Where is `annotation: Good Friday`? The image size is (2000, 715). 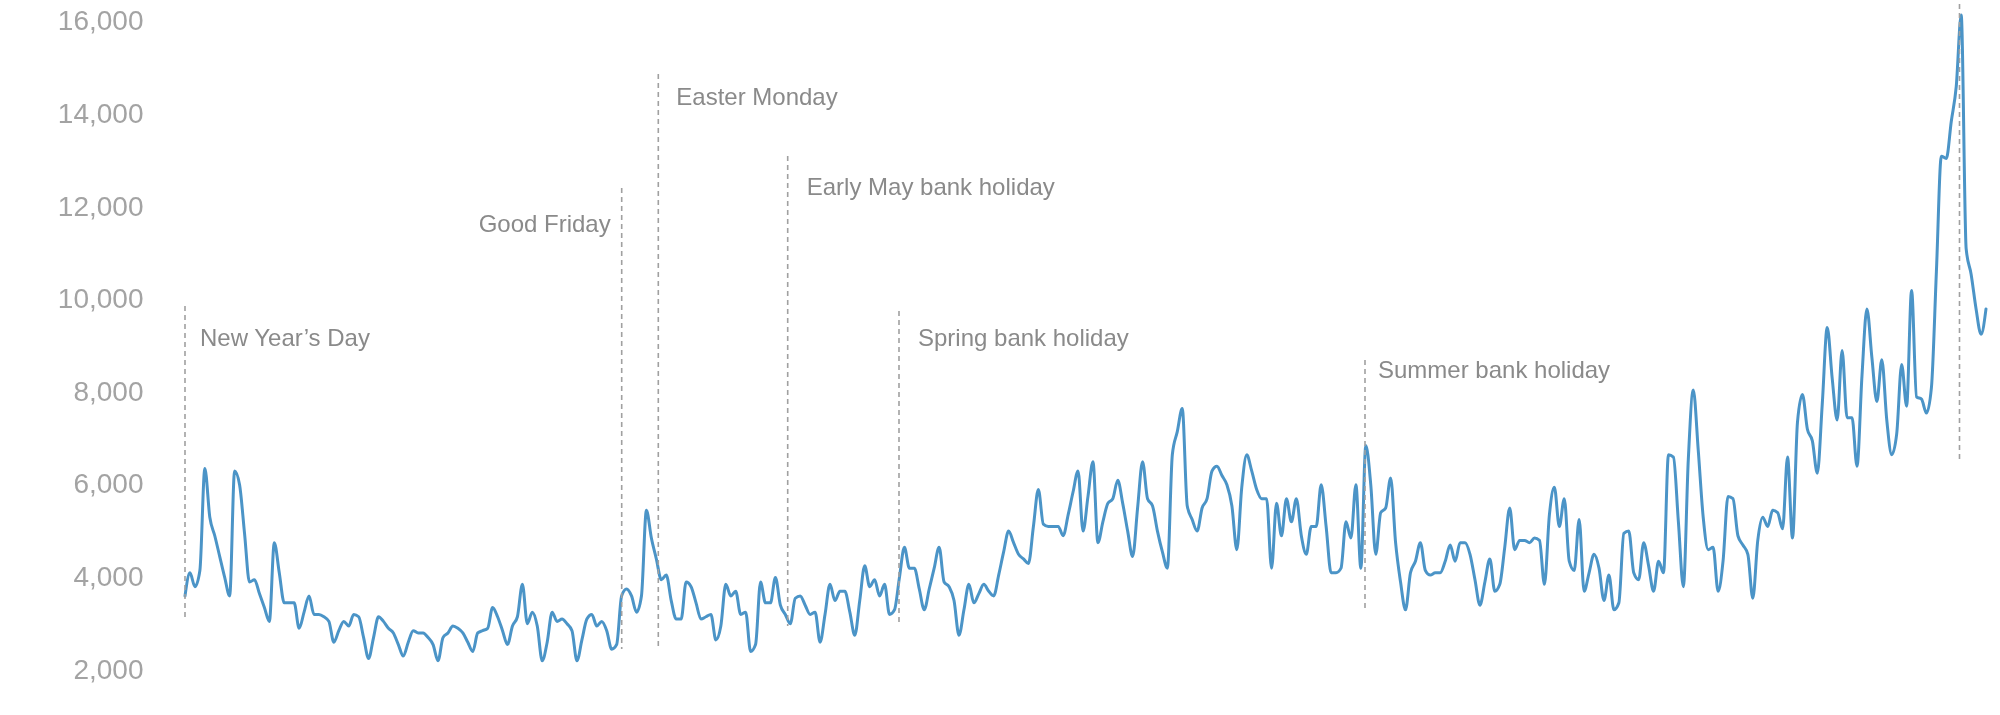 annotation: Good Friday is located at coordinates (544, 223).